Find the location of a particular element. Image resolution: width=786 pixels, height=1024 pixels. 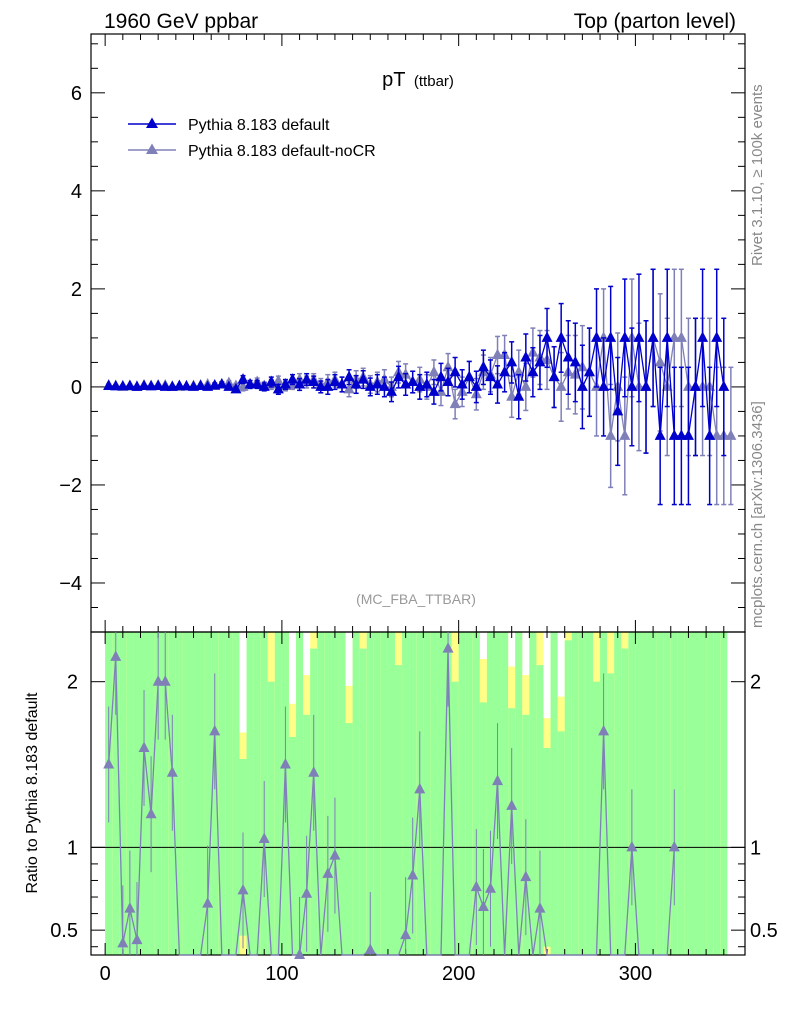

legend-marker-default is located at coordinates (152, 122).